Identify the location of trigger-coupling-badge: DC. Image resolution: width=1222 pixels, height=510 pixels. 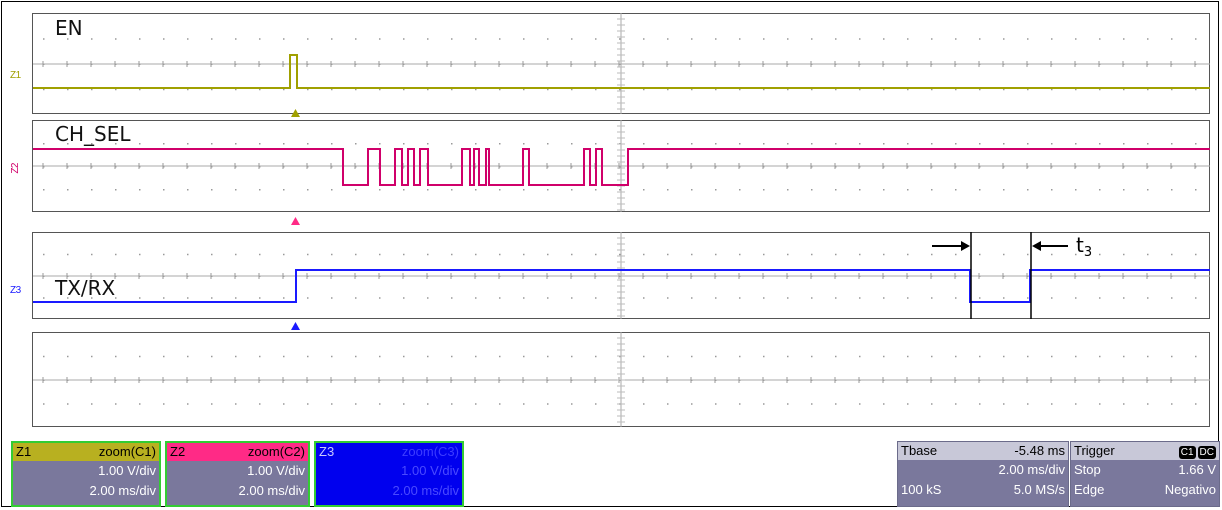
(1206, 452).